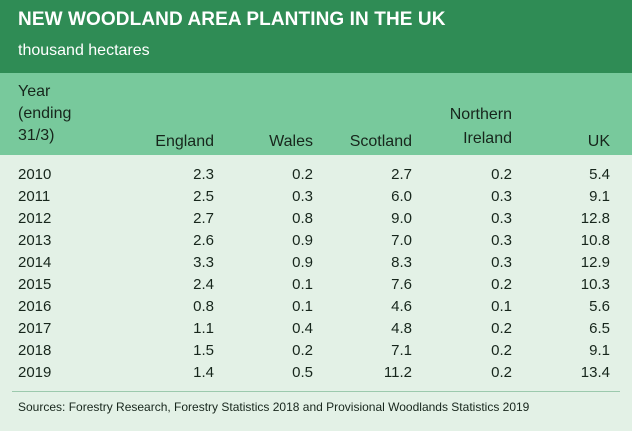  Describe the element at coordinates (481, 127) in the screenshot. I see `column-header-northern-ireland: Northern Ireland` at that location.